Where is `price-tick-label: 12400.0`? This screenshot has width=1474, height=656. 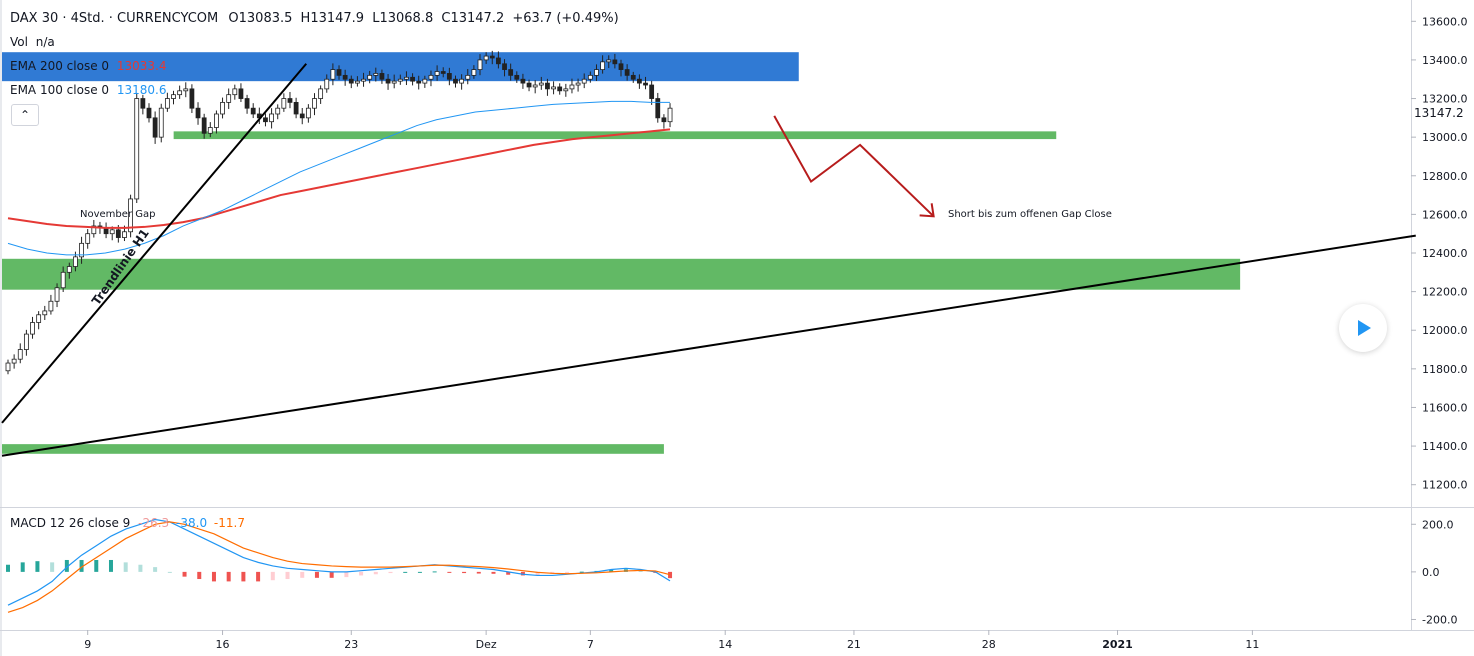 price-tick-label: 12400.0 is located at coordinates (1445, 253).